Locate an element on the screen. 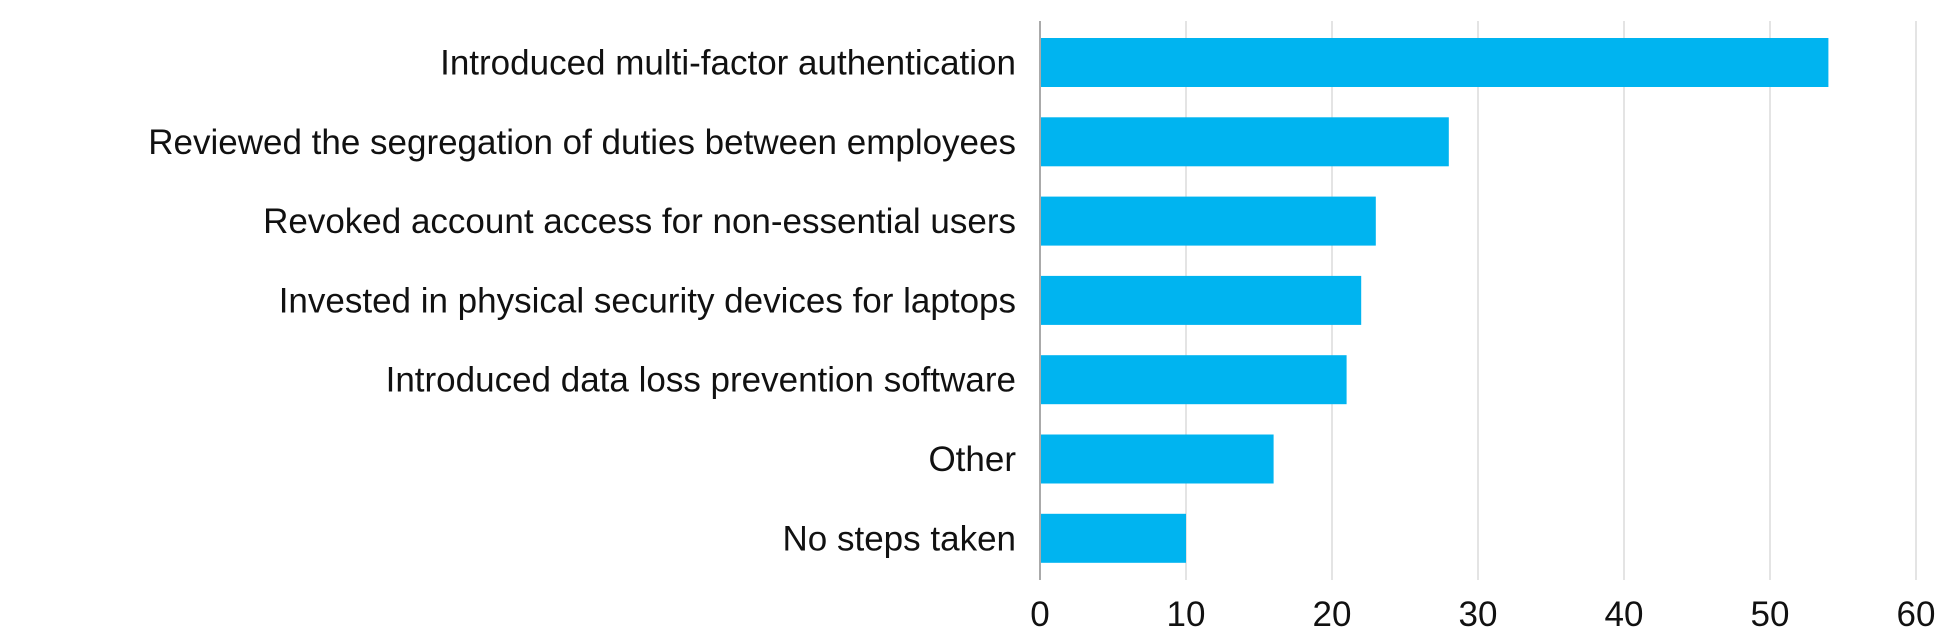  x-tick-label: 30 is located at coordinates (1478, 614).